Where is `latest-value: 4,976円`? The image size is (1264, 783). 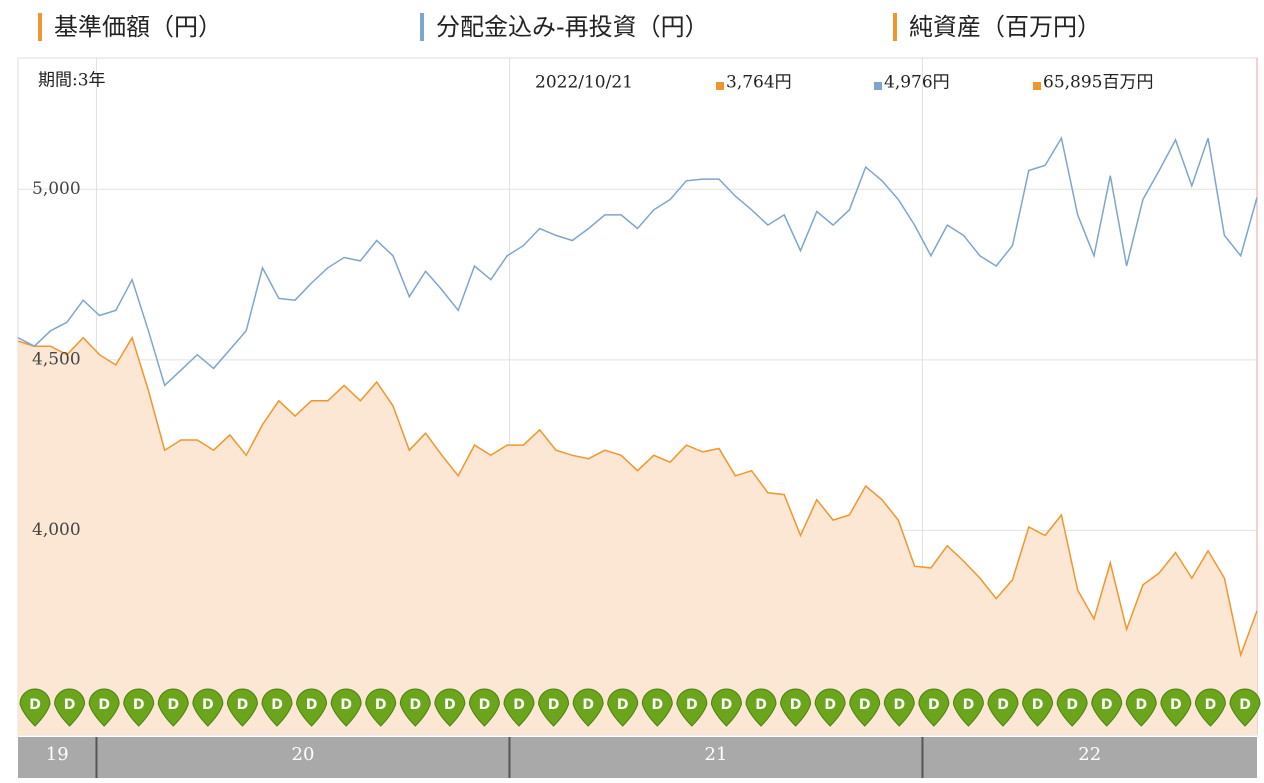
latest-value: 4,976円 is located at coordinates (917, 83).